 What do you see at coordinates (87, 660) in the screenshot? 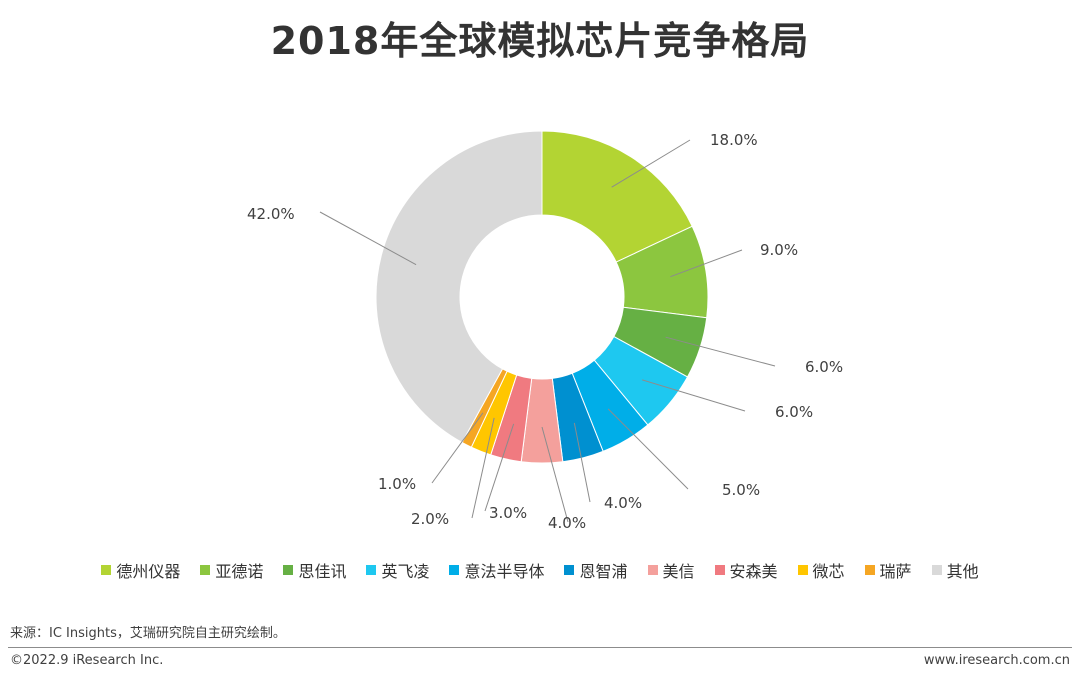
I see `footer-copyright: ©2022.9 iResearch Inc.` at bounding box center [87, 660].